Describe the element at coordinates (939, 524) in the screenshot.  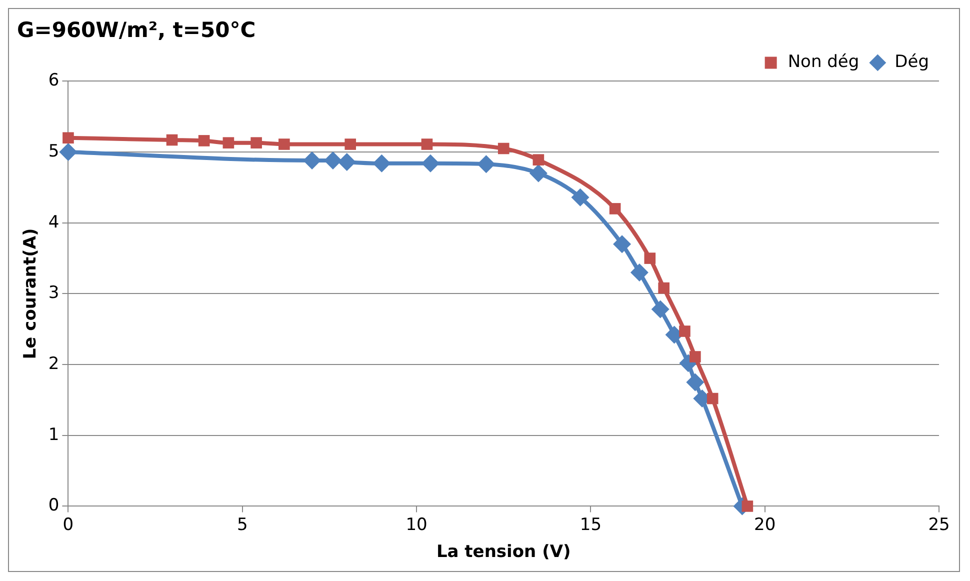
I see `x-tick-label: 25` at that location.